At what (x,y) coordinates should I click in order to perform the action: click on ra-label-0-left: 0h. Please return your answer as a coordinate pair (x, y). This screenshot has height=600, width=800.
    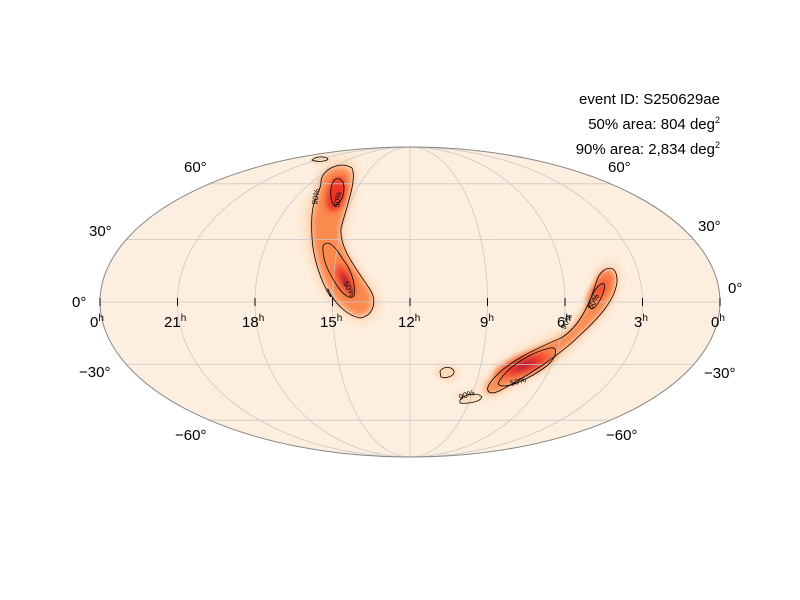
    Looking at the image, I should click on (97, 322).